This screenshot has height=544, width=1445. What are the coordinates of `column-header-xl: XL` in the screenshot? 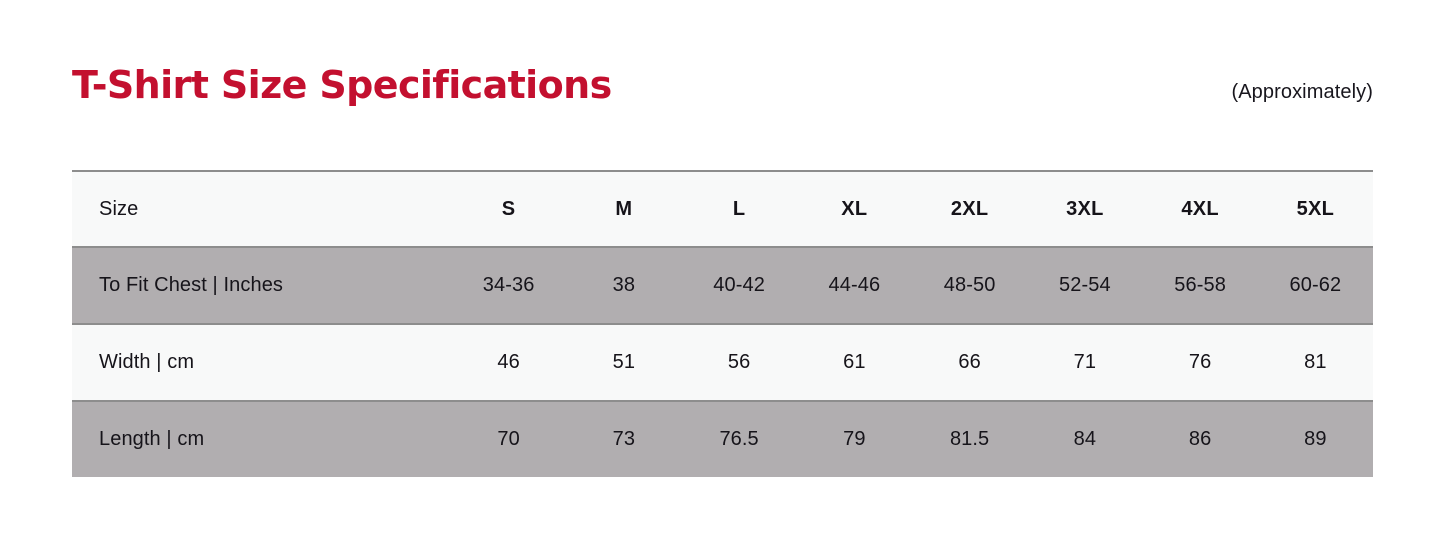 It's located at (854, 208).